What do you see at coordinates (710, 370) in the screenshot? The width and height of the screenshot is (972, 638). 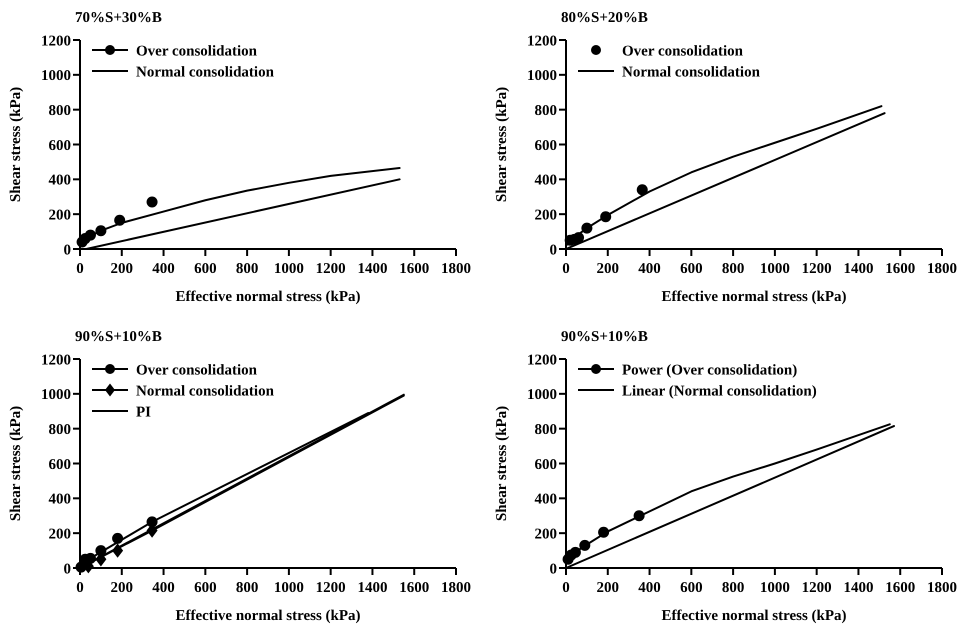 I see `legend-label: Power (Over consolidation)` at bounding box center [710, 370].